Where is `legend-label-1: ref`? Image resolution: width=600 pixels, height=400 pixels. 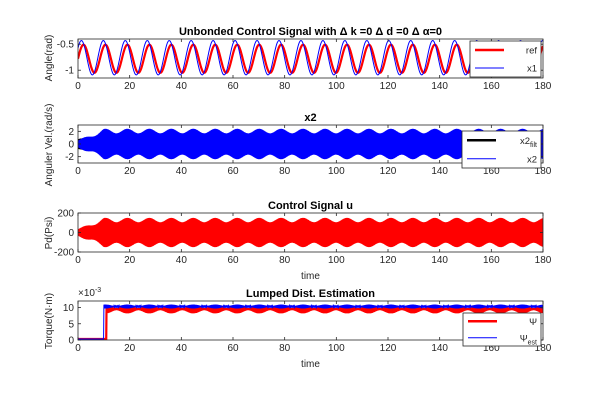 legend-label-1: ref is located at coordinates (531, 51).